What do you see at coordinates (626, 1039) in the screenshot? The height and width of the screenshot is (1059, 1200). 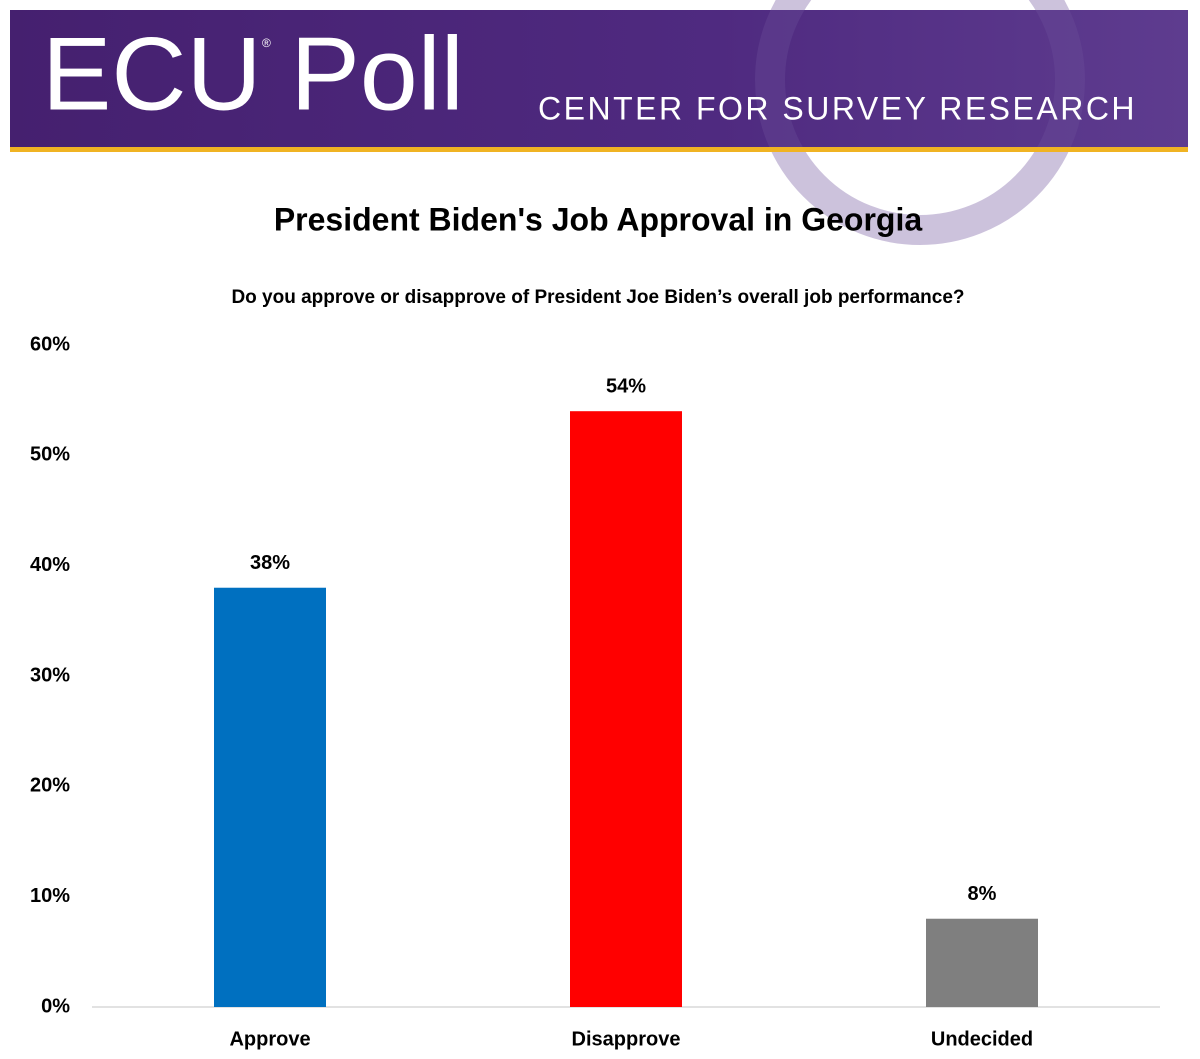 I see `x-tick-label: Disapprove` at bounding box center [626, 1039].